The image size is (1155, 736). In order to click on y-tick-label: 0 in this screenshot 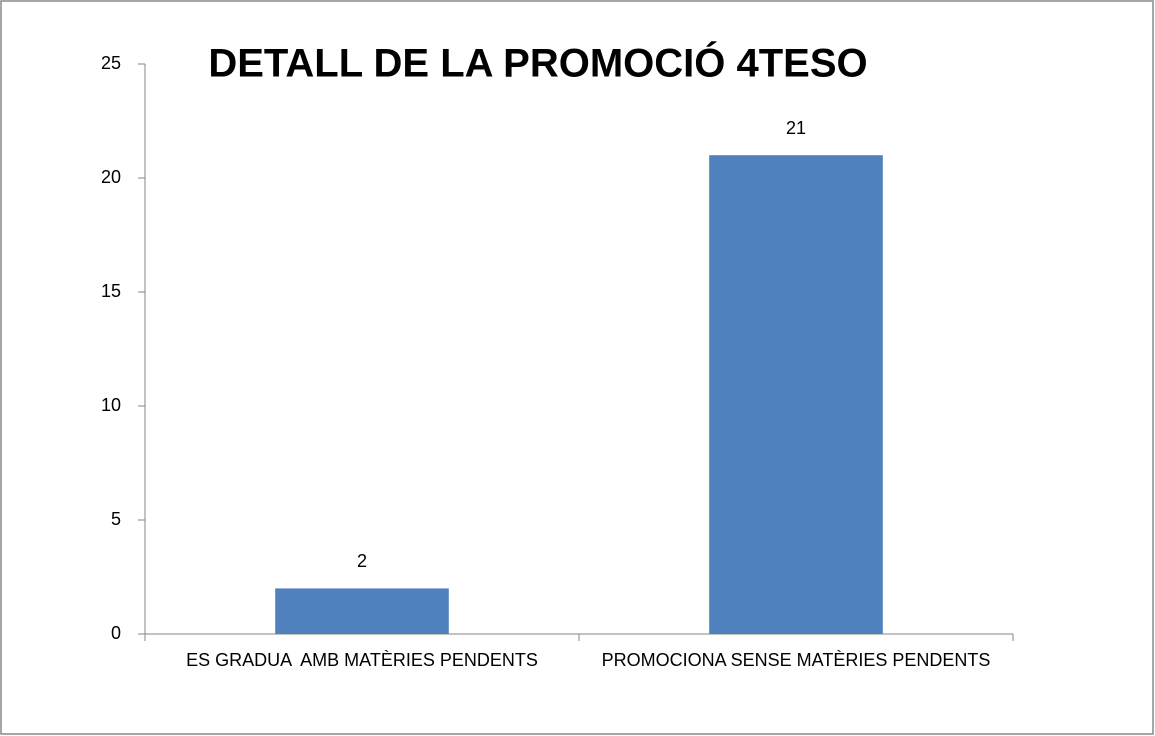, I will do `click(116, 633)`.